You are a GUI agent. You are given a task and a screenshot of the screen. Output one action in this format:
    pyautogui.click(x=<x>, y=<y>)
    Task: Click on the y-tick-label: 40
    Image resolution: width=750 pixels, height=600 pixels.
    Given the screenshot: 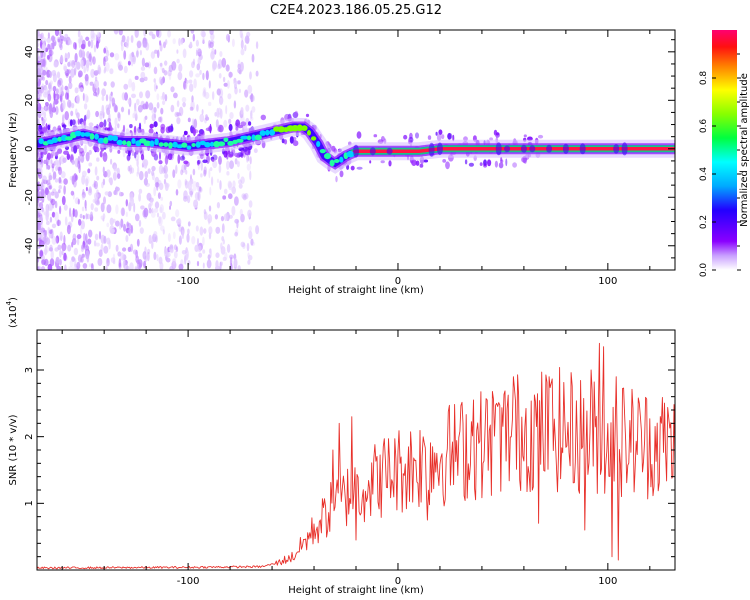 What is the action you would take?
    pyautogui.click(x=29, y=51)
    